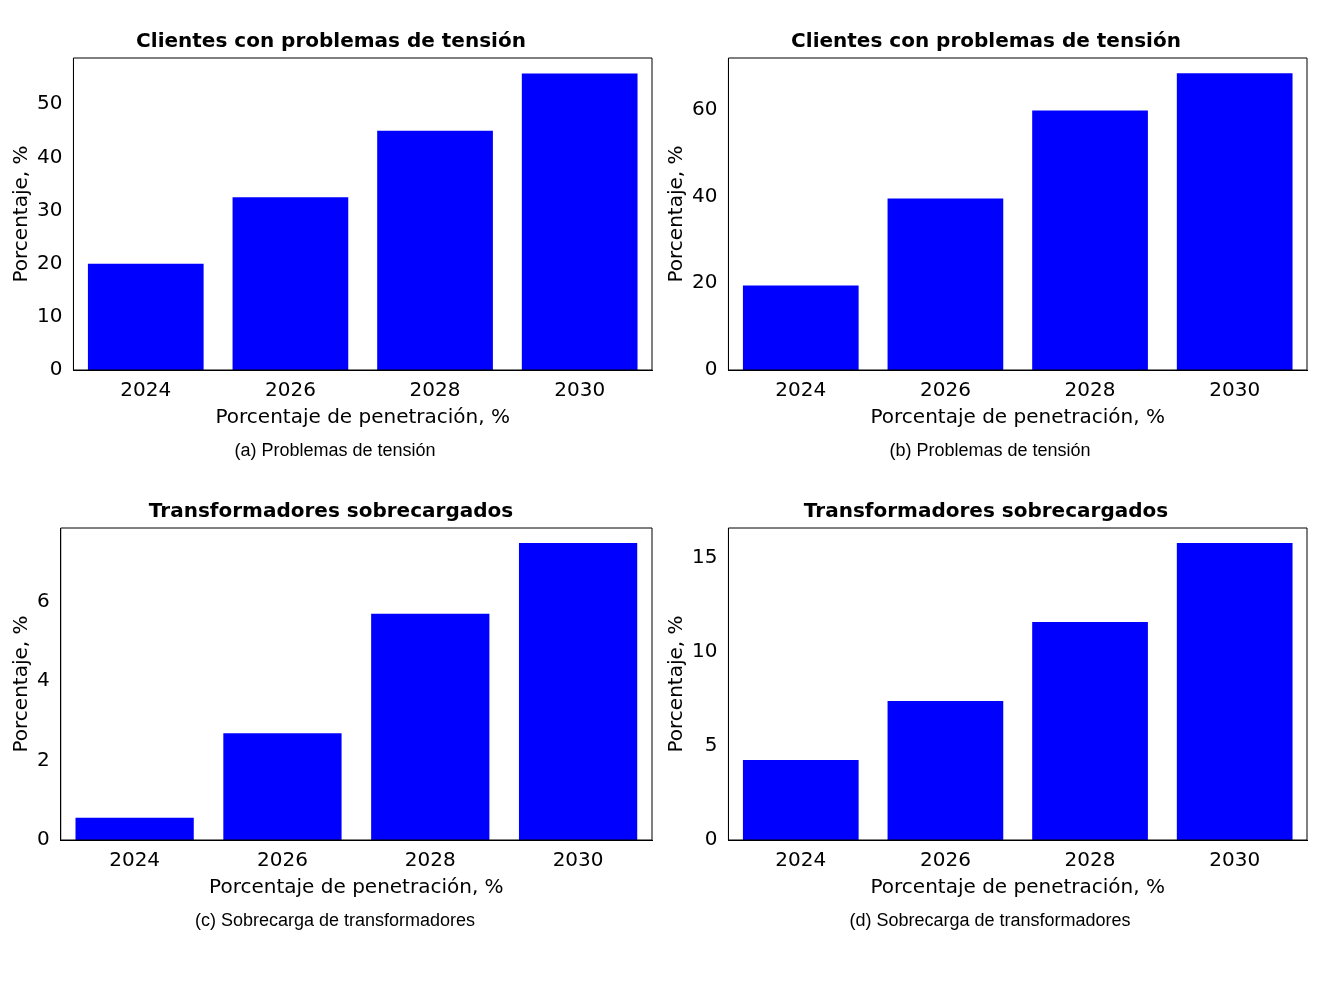  I want to click on y-tick-label: 60, so click(705, 107).